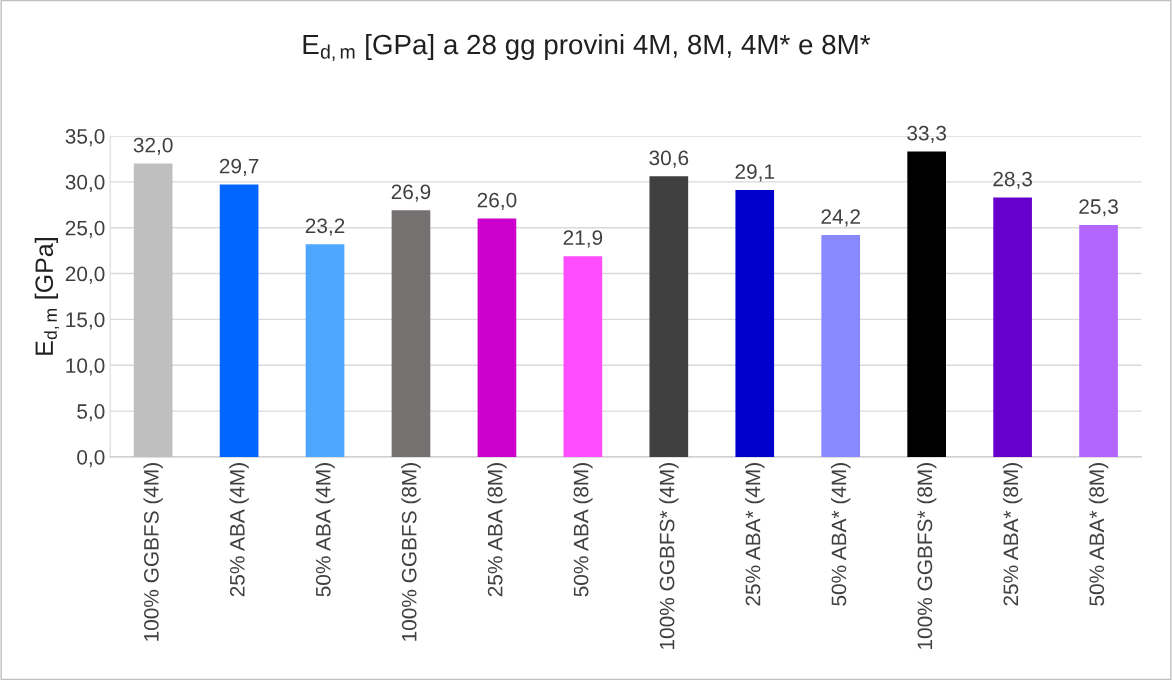 Image resolution: width=1172 pixels, height=680 pixels. I want to click on data-label: 29,1, so click(755, 173).